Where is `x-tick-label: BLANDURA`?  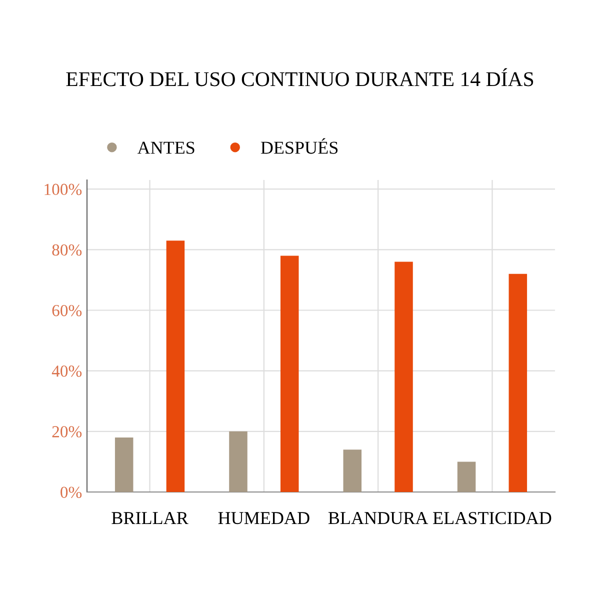
x-tick-label: BLANDURA is located at coordinates (378, 518).